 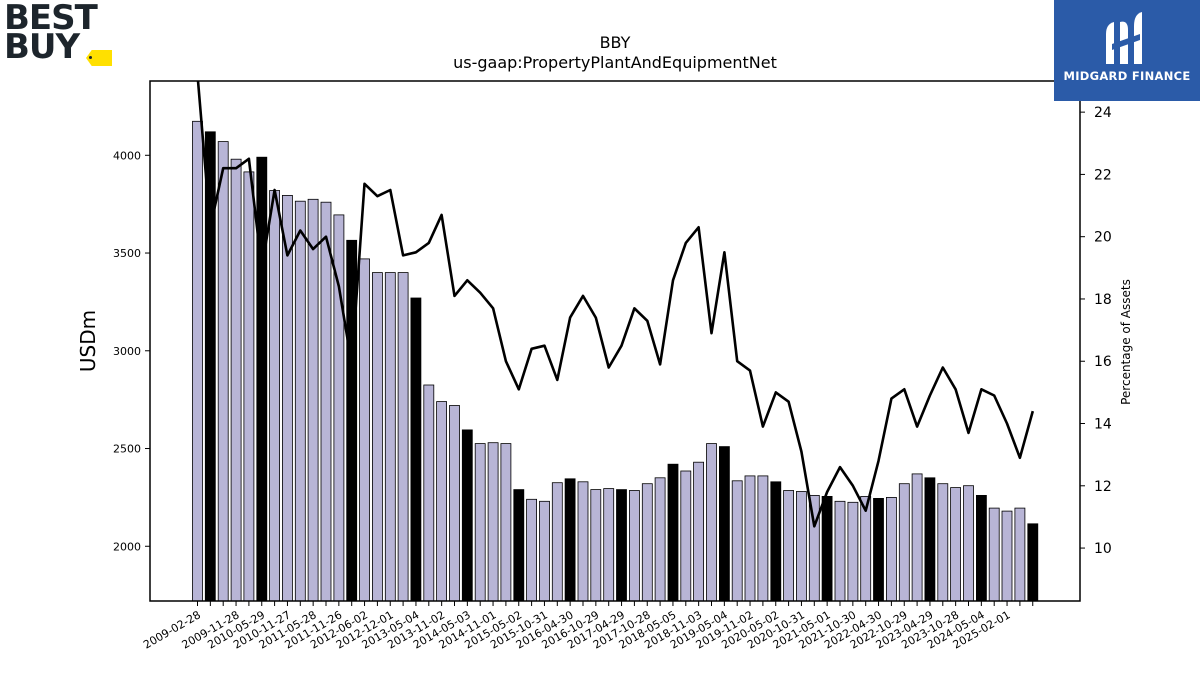 I want to click on midgard-finance-logo: MIDGARD FINANCE, so click(x=1127, y=50).